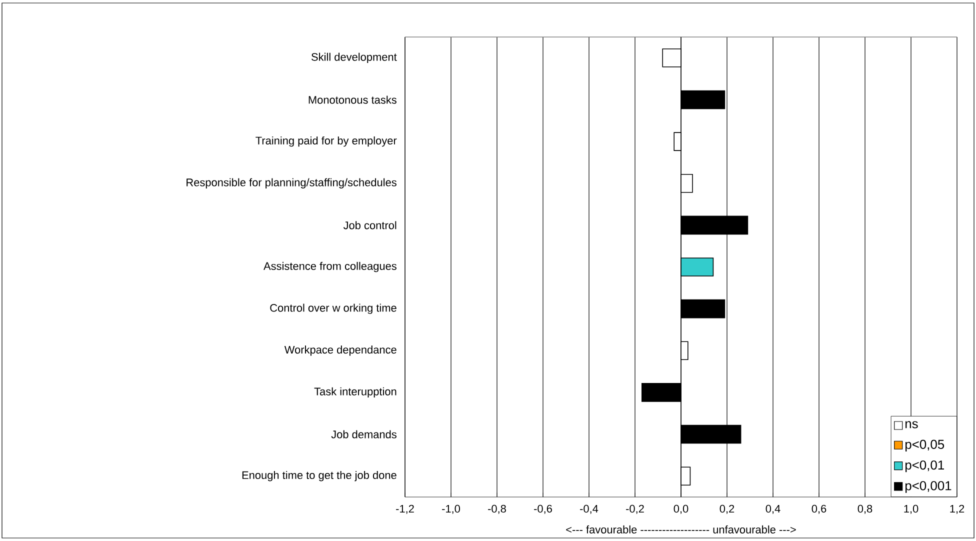 This screenshot has width=976, height=541. What do you see at coordinates (340, 351) in the screenshot?
I see `y-tick-label: Workpace dependance` at bounding box center [340, 351].